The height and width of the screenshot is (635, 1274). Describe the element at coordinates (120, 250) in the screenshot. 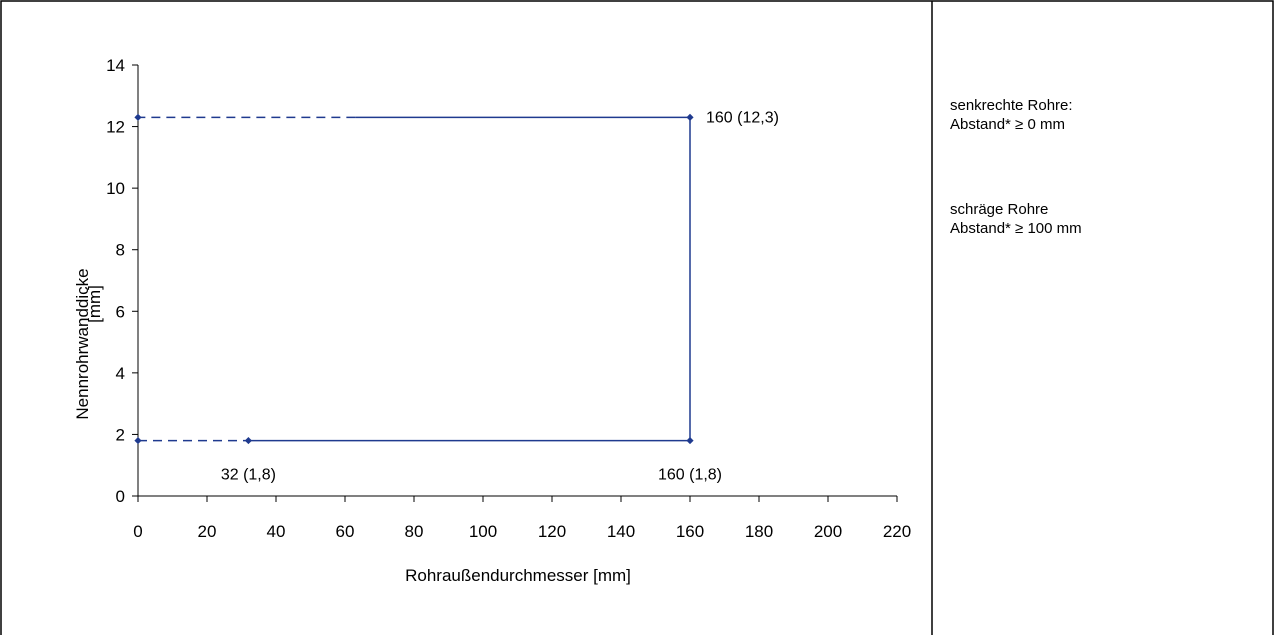

I see `y-tick-label: 8` at that location.